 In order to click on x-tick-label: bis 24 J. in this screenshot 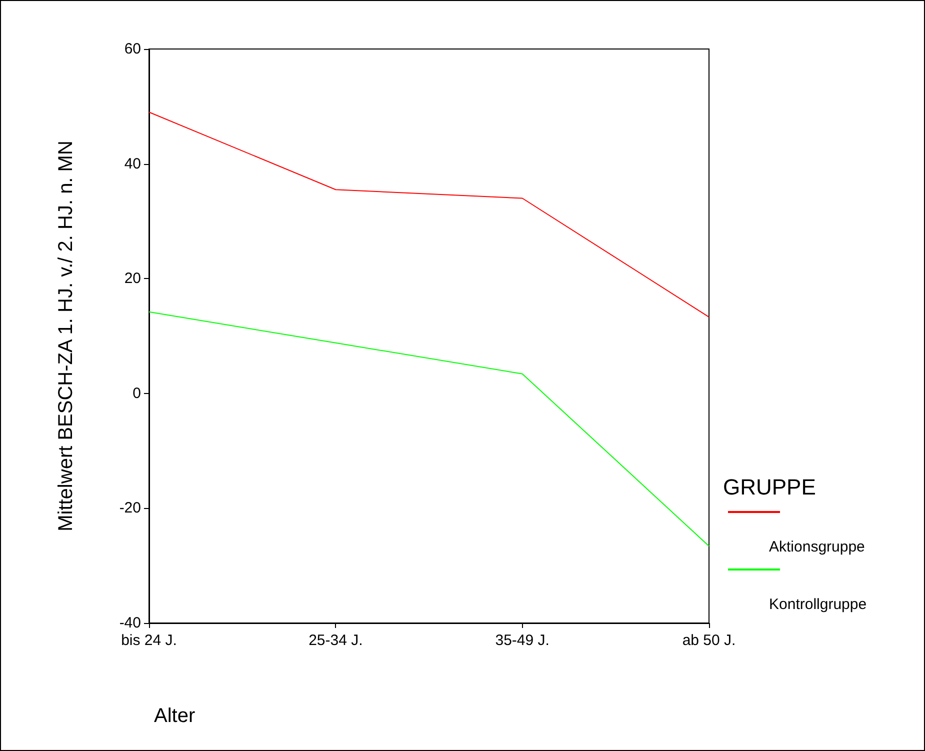, I will do `click(149, 640)`.